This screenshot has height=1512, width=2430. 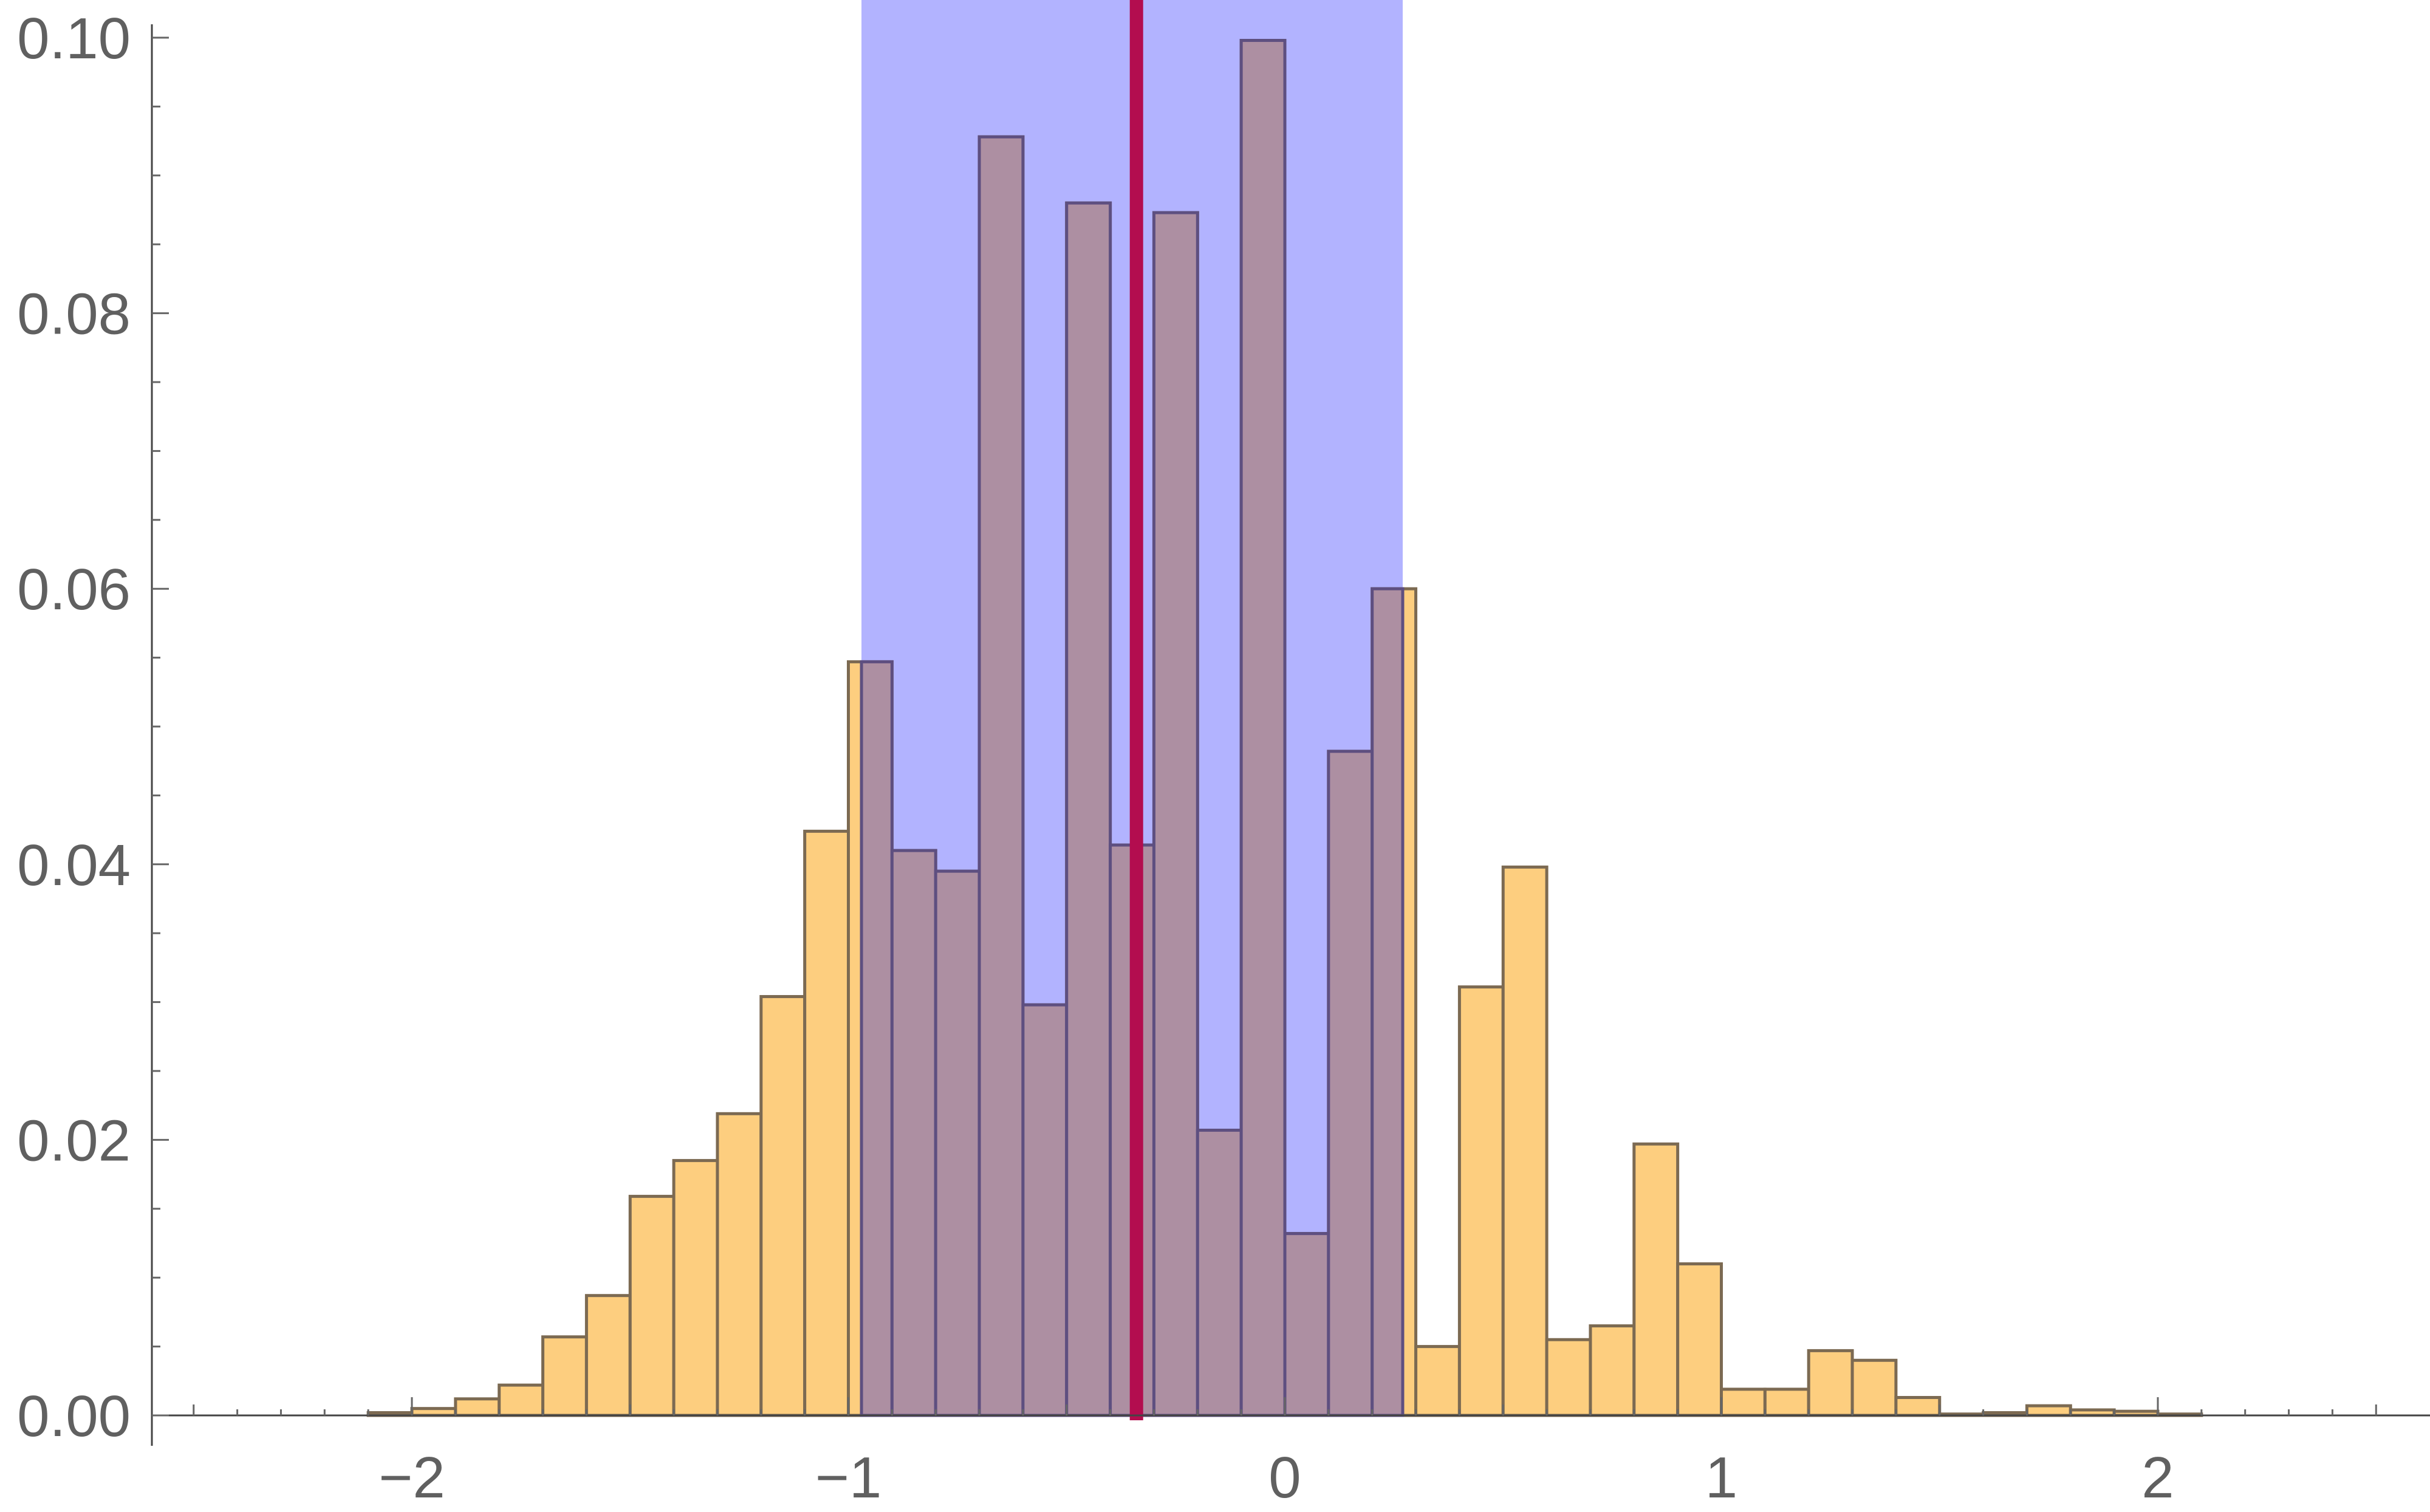 I want to click on y-tick-label: 0.04, so click(x=74, y=865).